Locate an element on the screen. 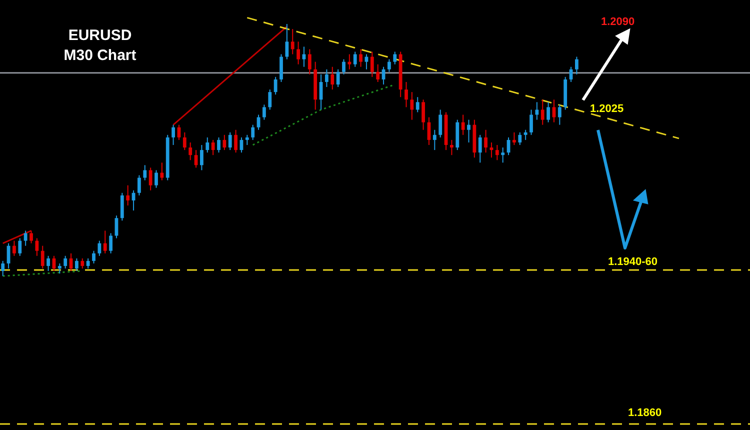 This screenshot has height=430, width=750. annotation: 1.2025 is located at coordinates (607, 109).